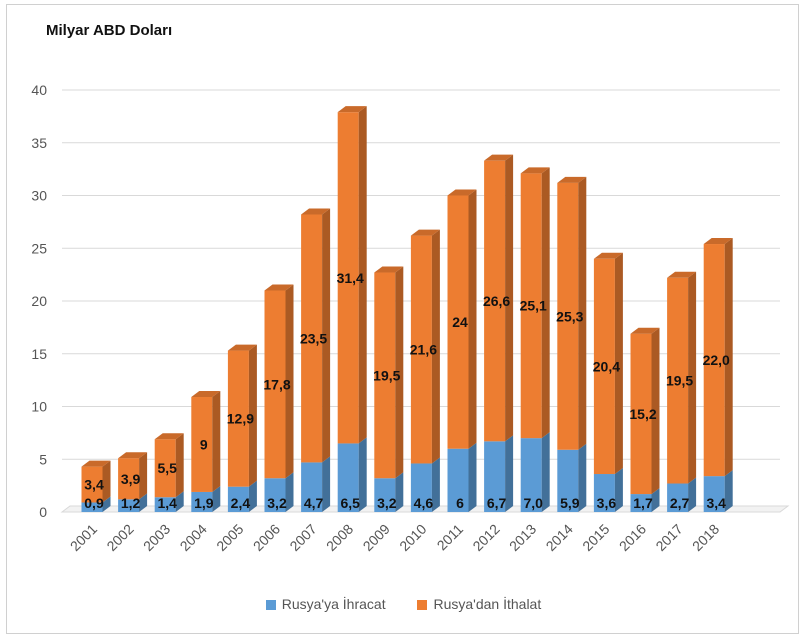  I want to click on chart-legend: Rusya'ya İhracat Rusya'dan İthalat, so click(403, 604).